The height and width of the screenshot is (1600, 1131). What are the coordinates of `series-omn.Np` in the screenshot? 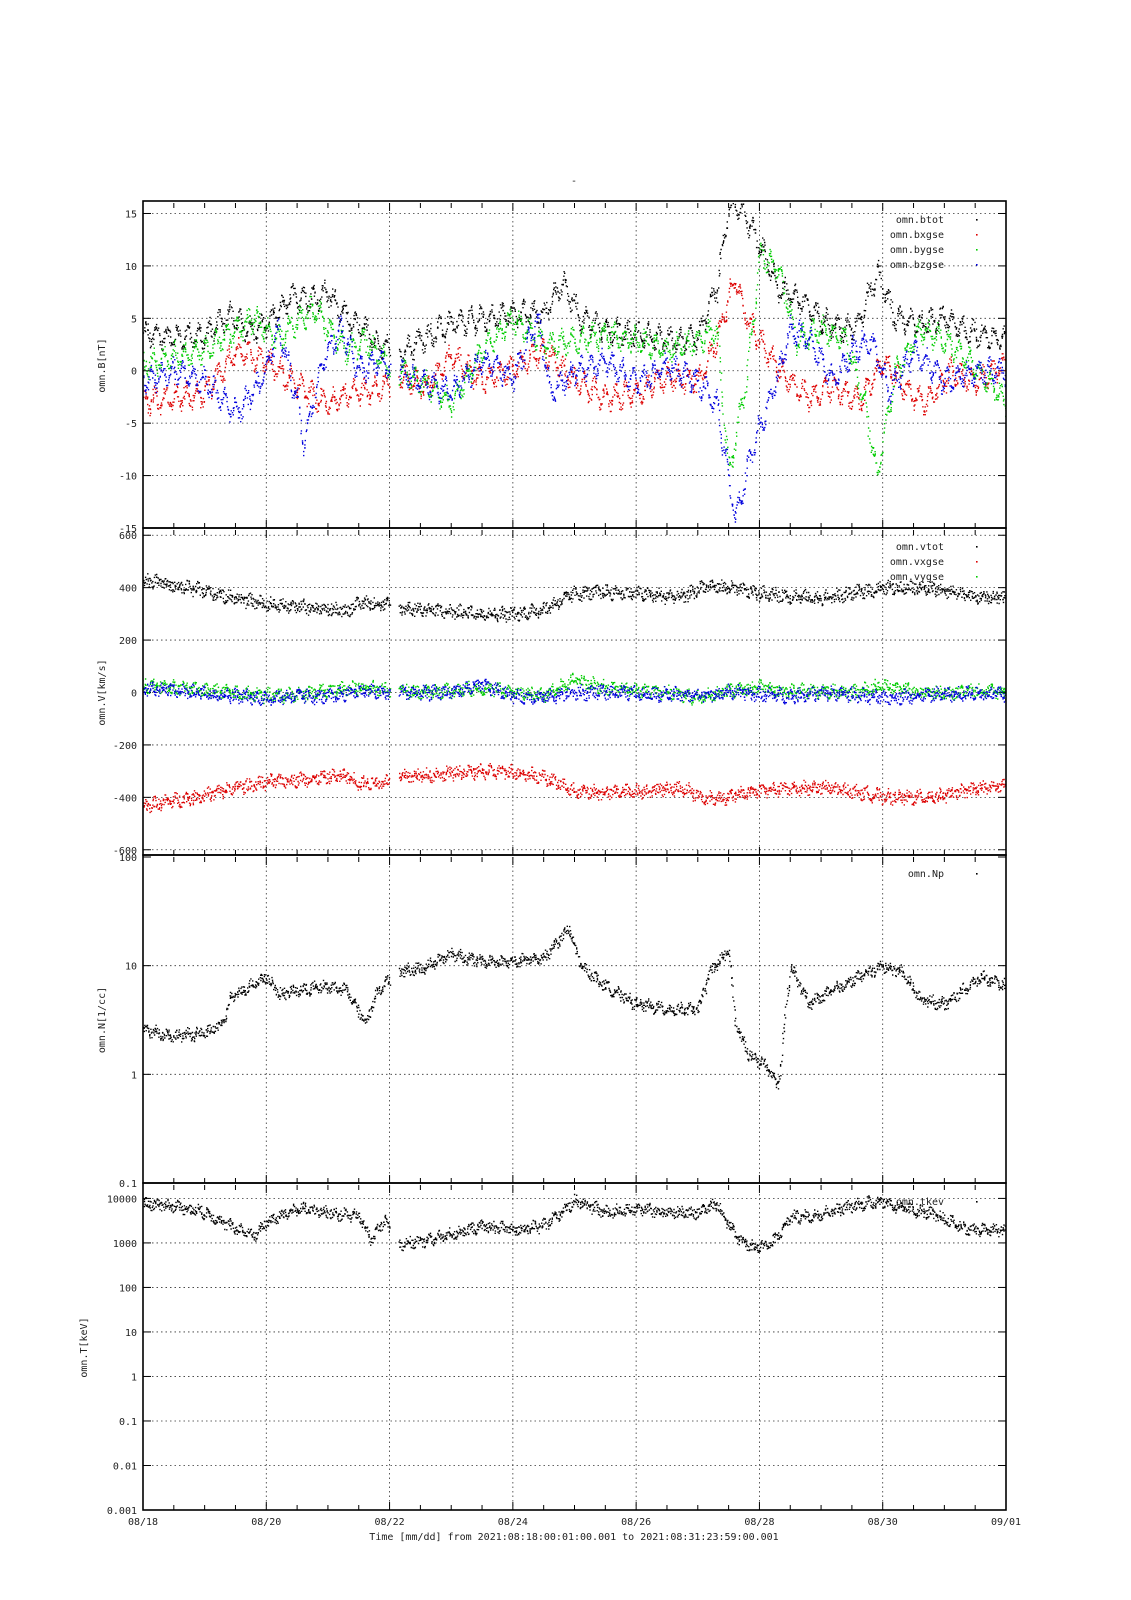 It's located at (574, 1007).